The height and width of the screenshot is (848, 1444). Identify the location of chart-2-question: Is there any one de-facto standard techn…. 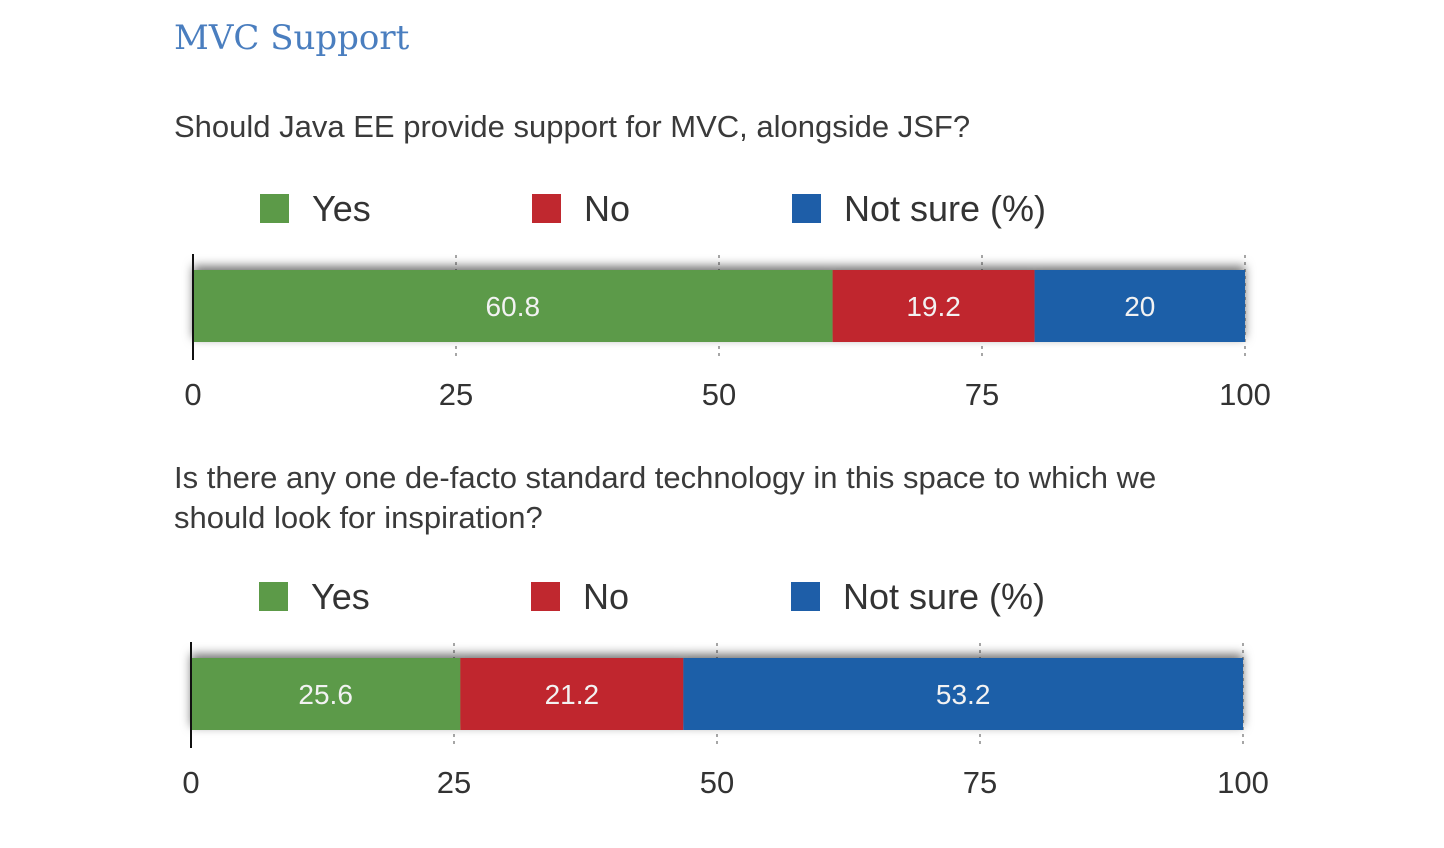
(665, 497).